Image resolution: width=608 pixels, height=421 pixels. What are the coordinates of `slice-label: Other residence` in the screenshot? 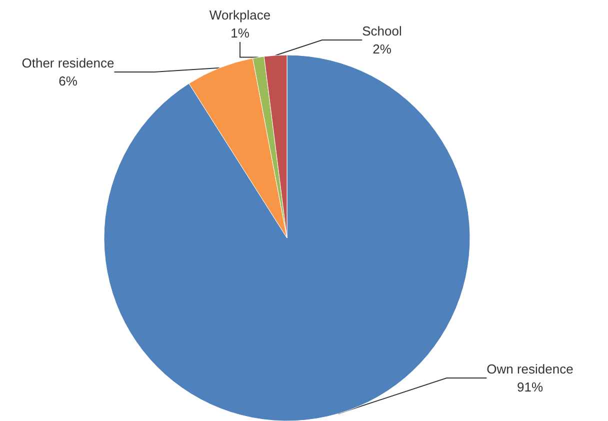 It's located at (68, 63).